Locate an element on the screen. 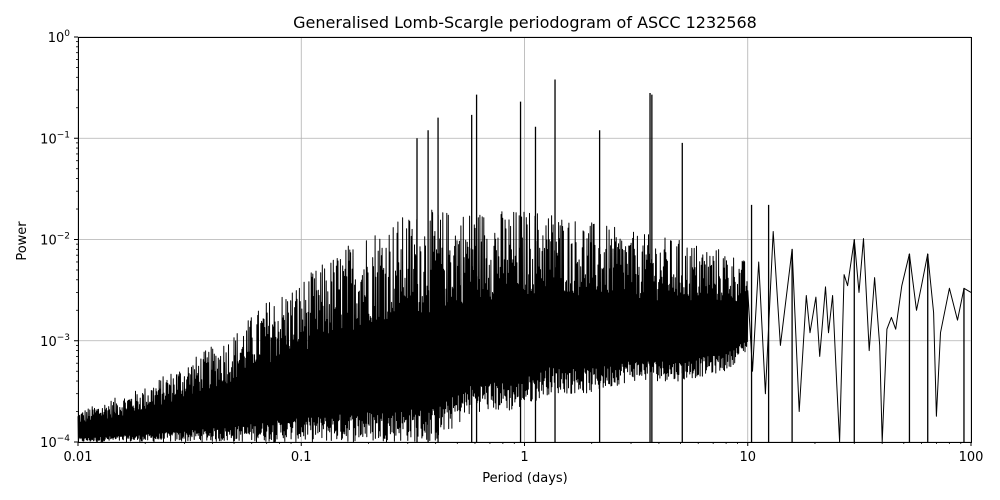 The image size is (1000, 500). y-tick-label: 10⁻⁴ is located at coordinates (55, 442).